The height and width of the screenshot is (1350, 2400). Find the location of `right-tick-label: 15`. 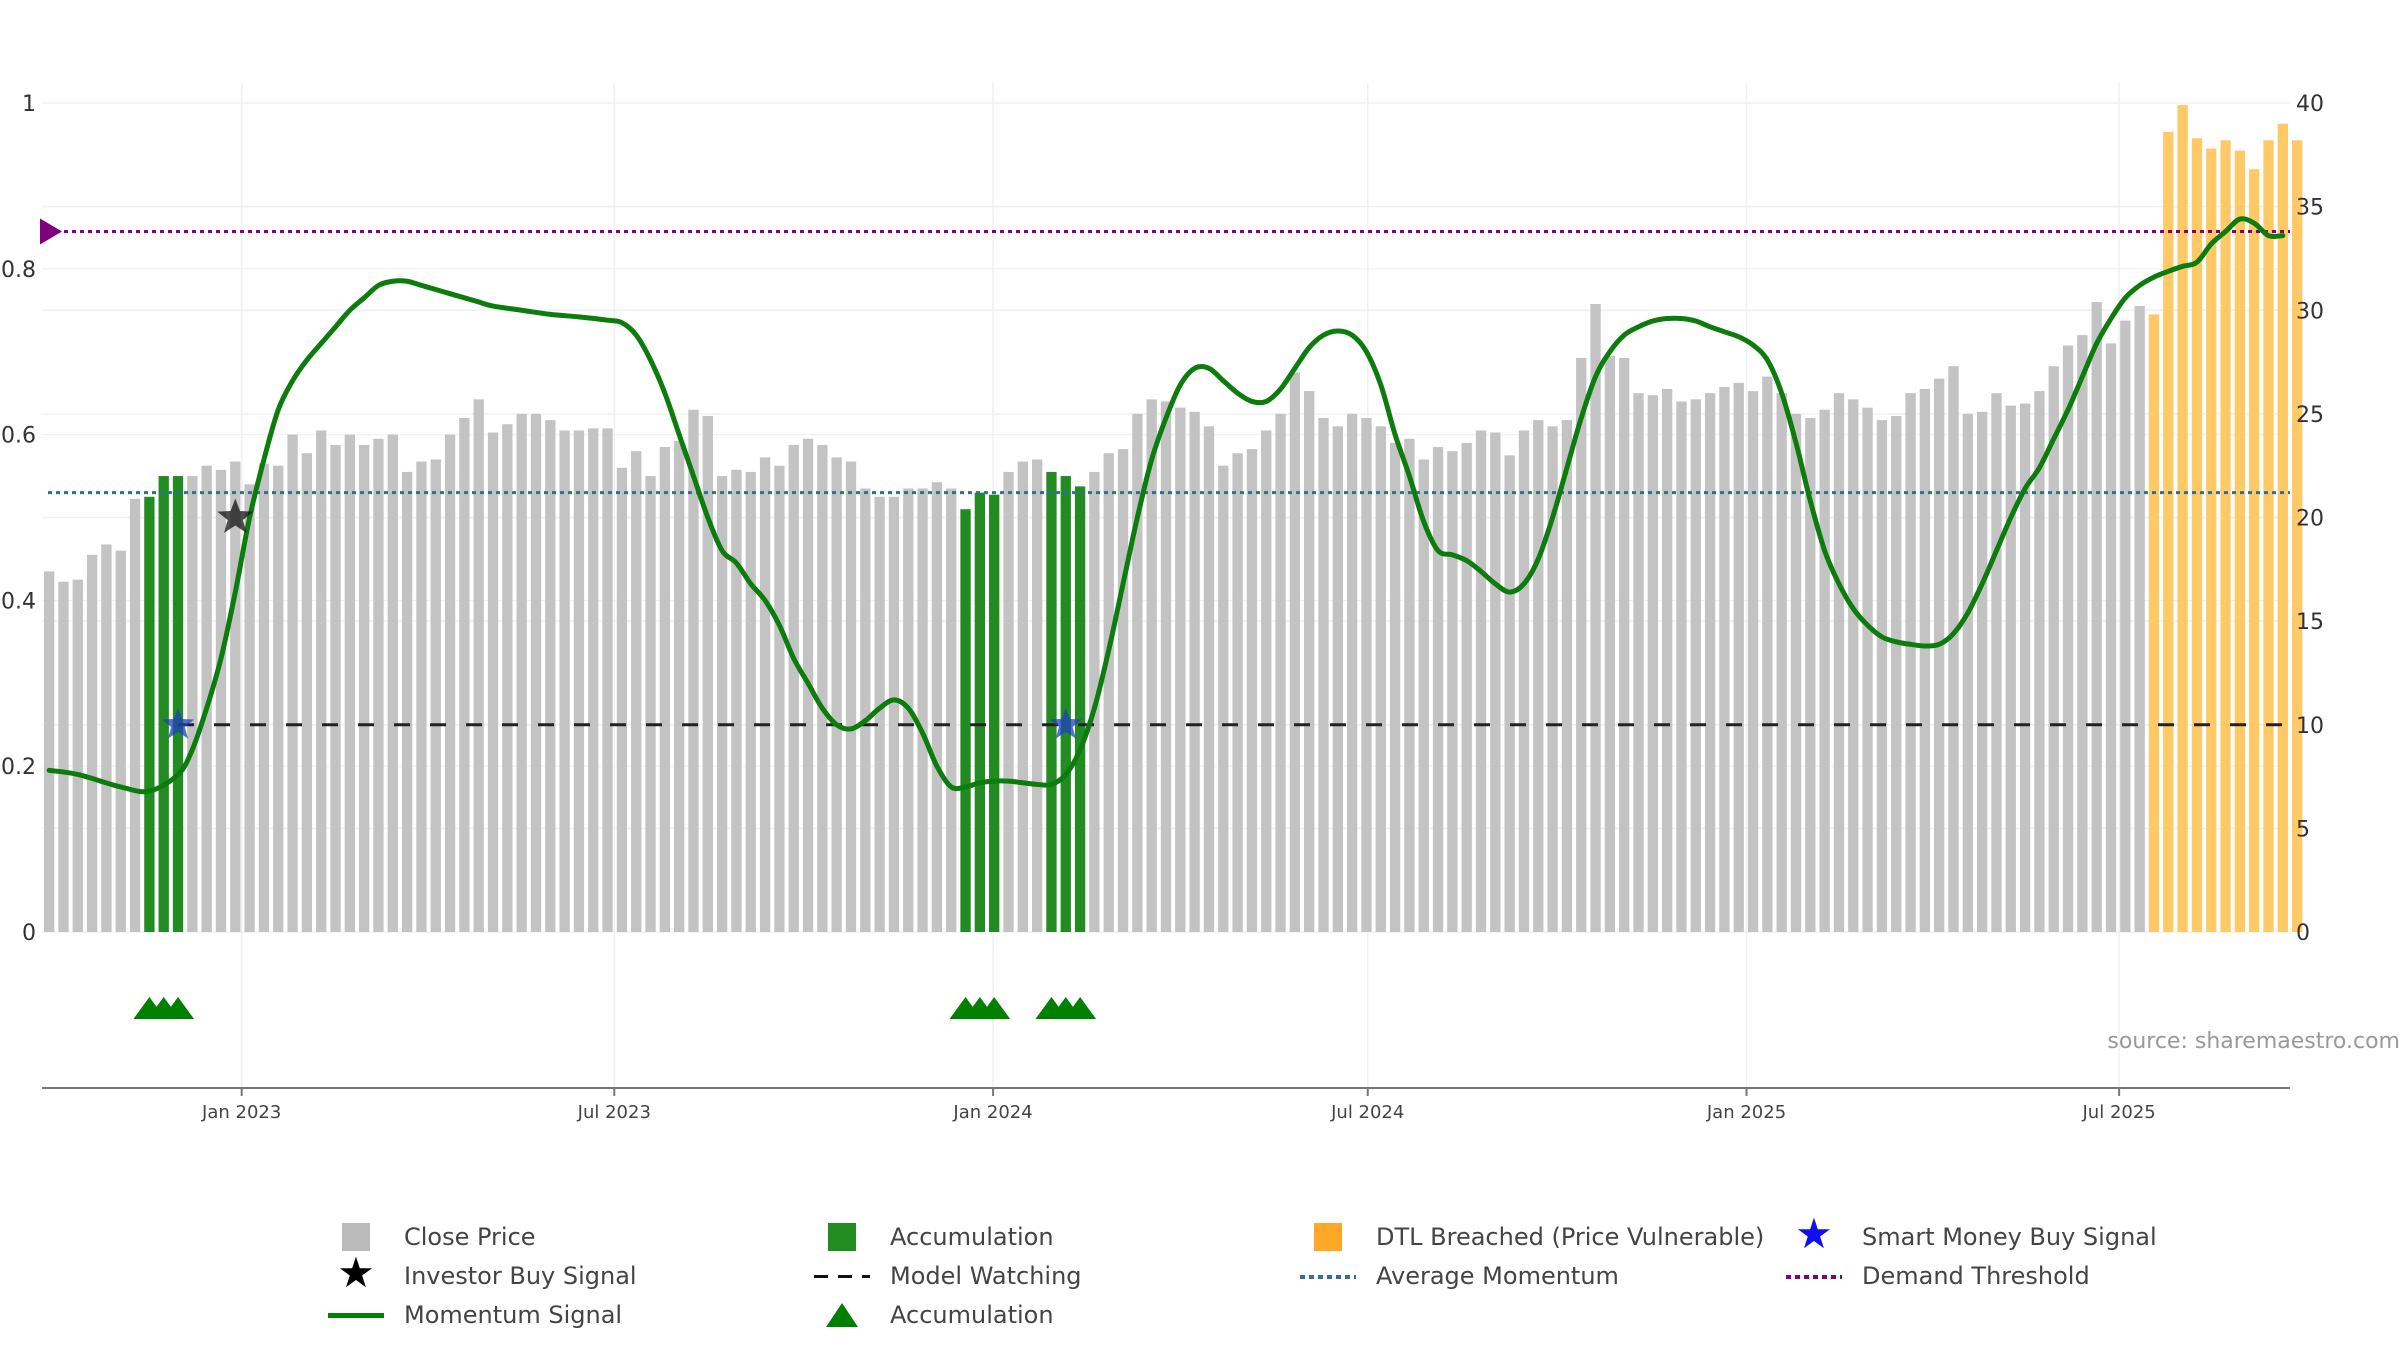

right-tick-label: 15 is located at coordinates (2310, 622).